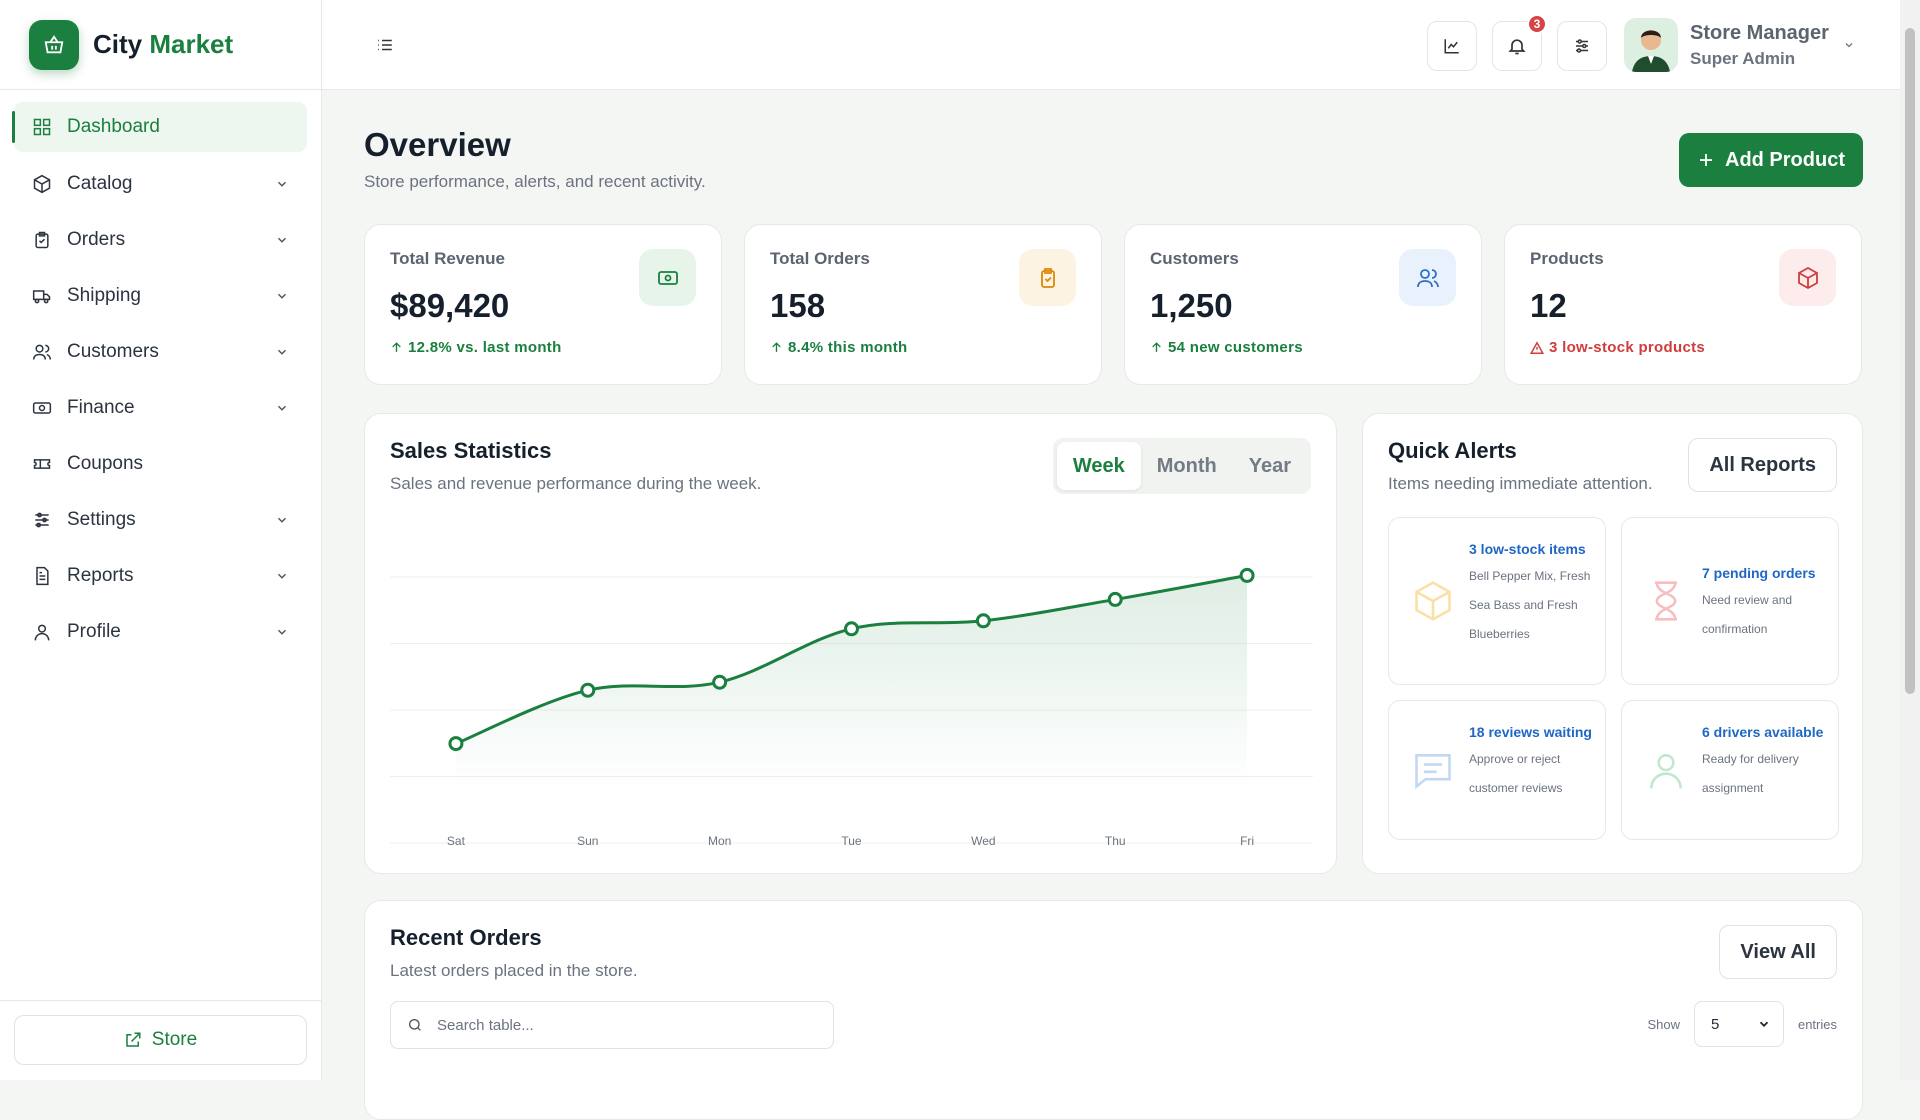 Image resolution: width=1920 pixels, height=1120 pixels. I want to click on nav-item: Catalog, so click(160, 184).